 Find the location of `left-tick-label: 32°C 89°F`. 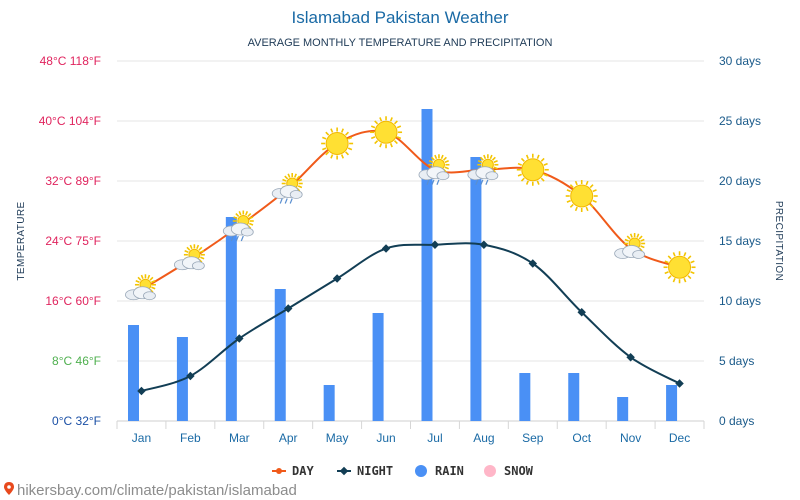

left-tick-label: 32°C 89°F is located at coordinates (73, 181).